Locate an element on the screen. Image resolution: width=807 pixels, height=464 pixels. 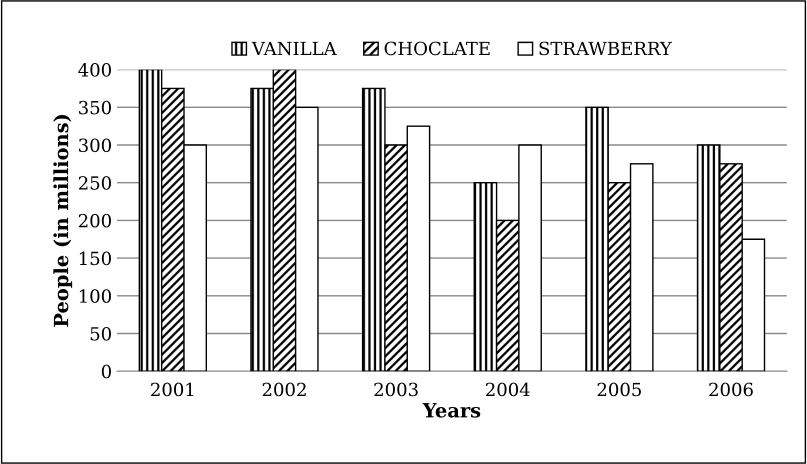
y-tick-label: 250 is located at coordinates (94, 183).